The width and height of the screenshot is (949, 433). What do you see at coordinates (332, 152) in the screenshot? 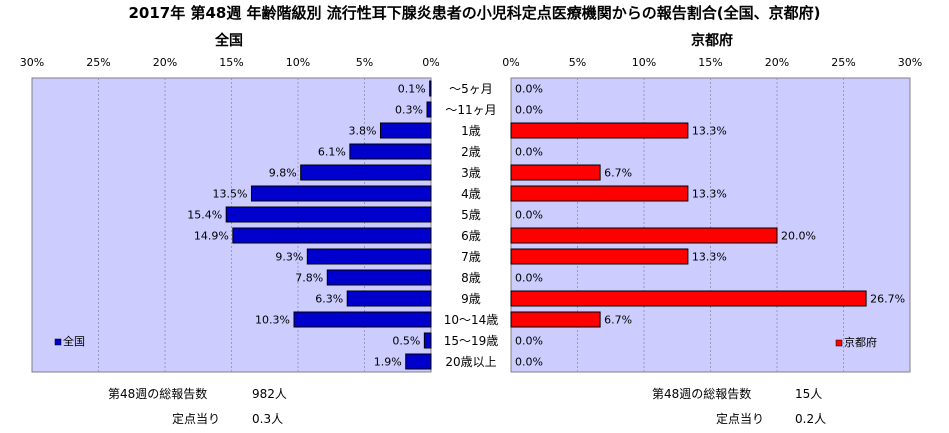
I see `national-data-label: 6.1%` at bounding box center [332, 152].